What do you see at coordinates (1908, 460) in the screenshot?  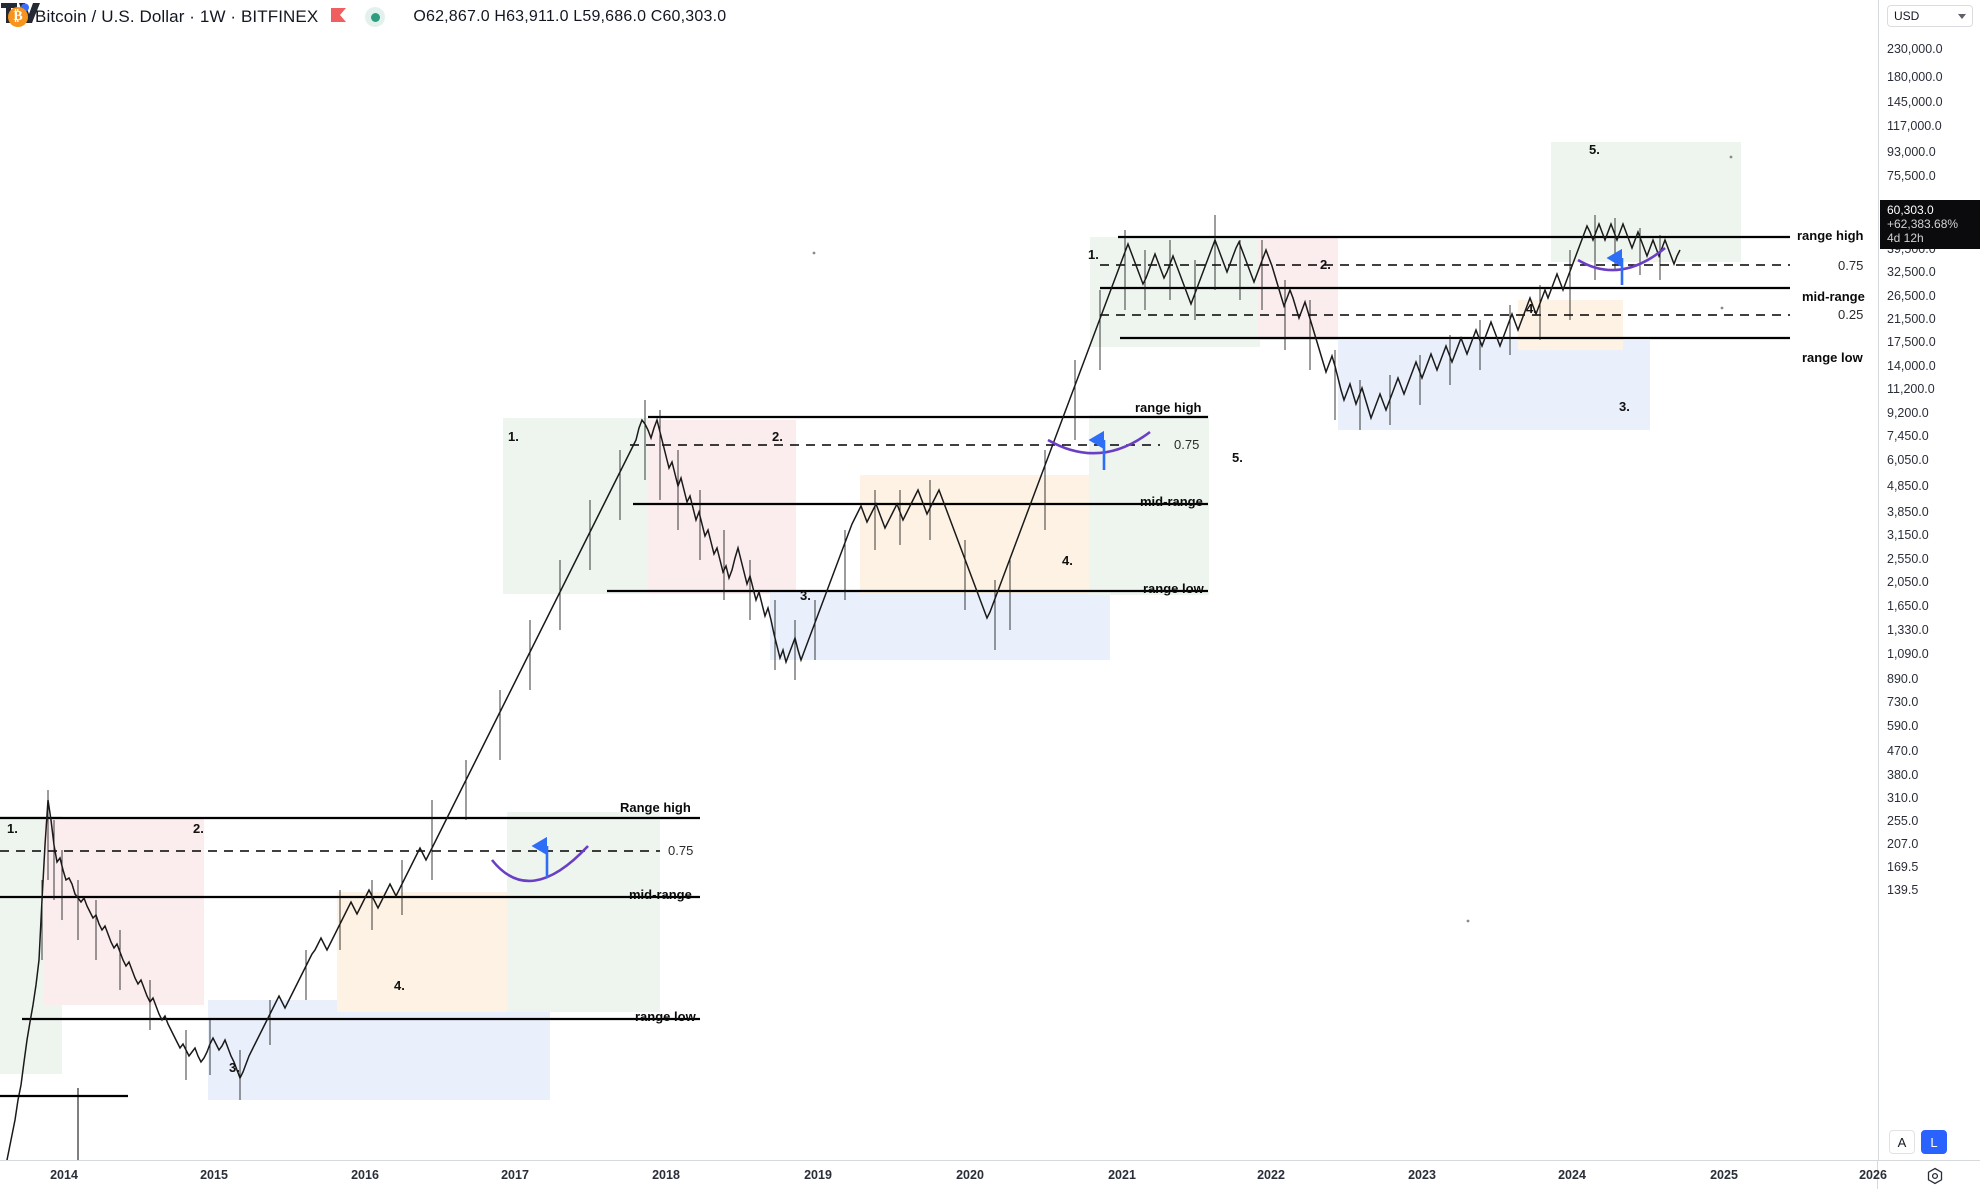 I see `price-tick: 6,050.0` at bounding box center [1908, 460].